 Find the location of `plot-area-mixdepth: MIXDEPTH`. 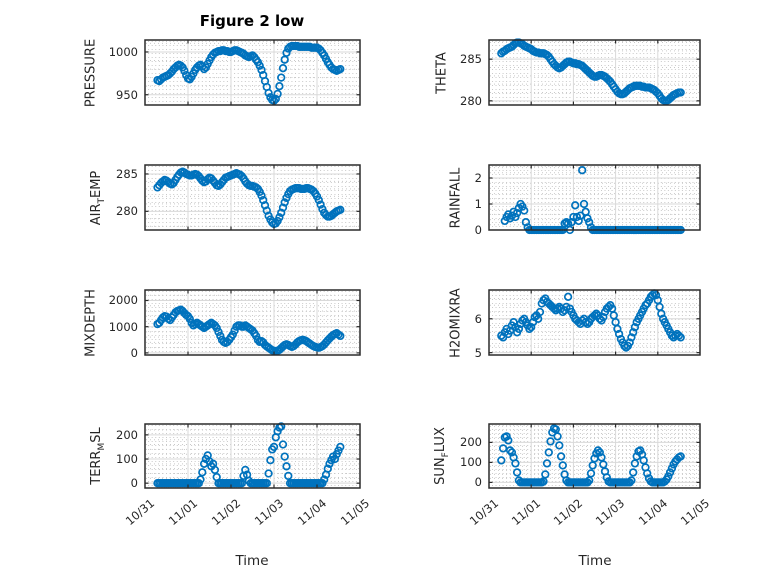

plot-area-mixdepth: MIXDEPTH is located at coordinates (252, 322).